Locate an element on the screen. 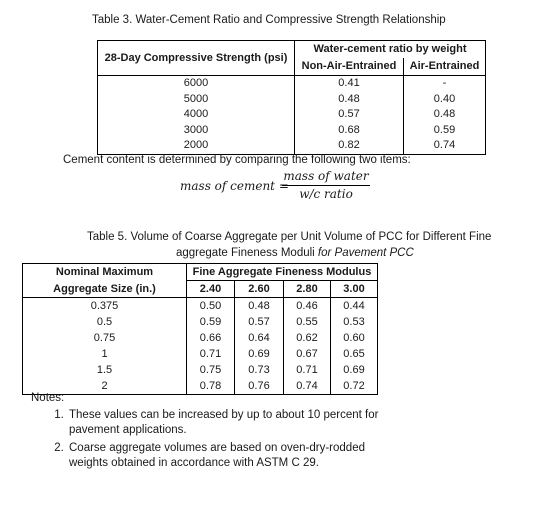  table3-air: 0.48 is located at coordinates (444, 115).